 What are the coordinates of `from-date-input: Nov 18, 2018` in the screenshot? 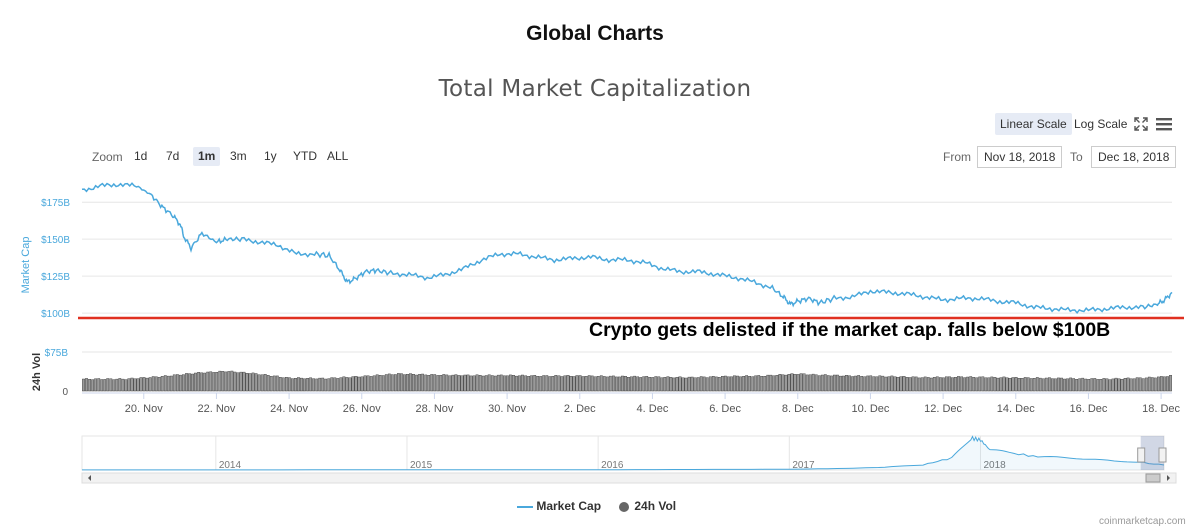 It's located at (1020, 157).